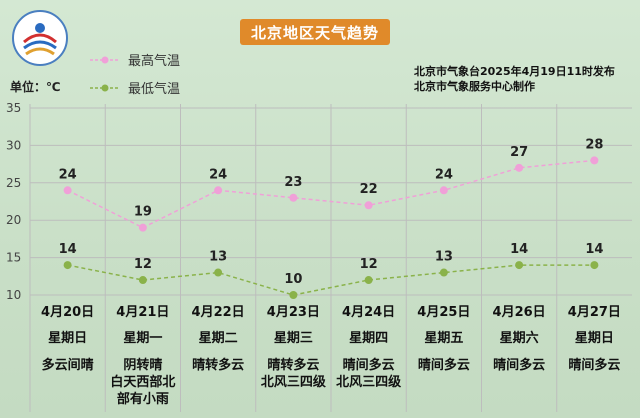 The image size is (640, 418). Describe the element at coordinates (105, 87) in the screenshot. I see `legend-low-marker` at that location.